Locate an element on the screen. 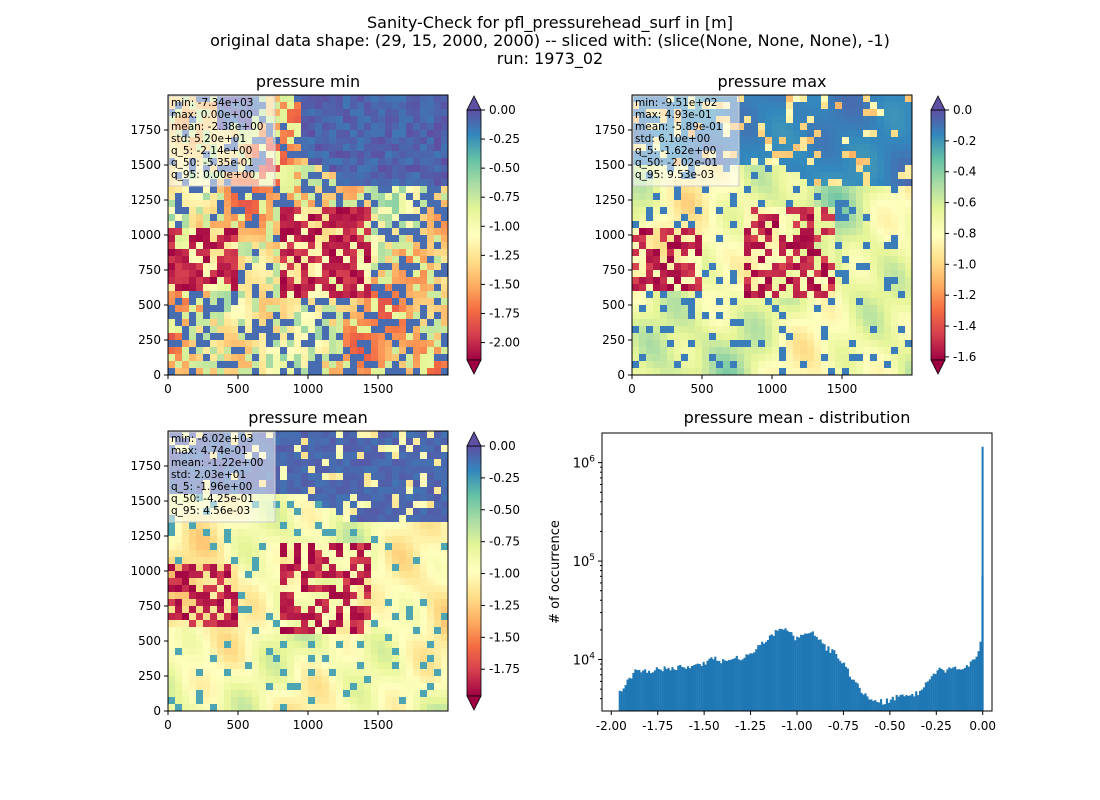  colorbar-tick-label: -0.50 is located at coordinates (504, 168).